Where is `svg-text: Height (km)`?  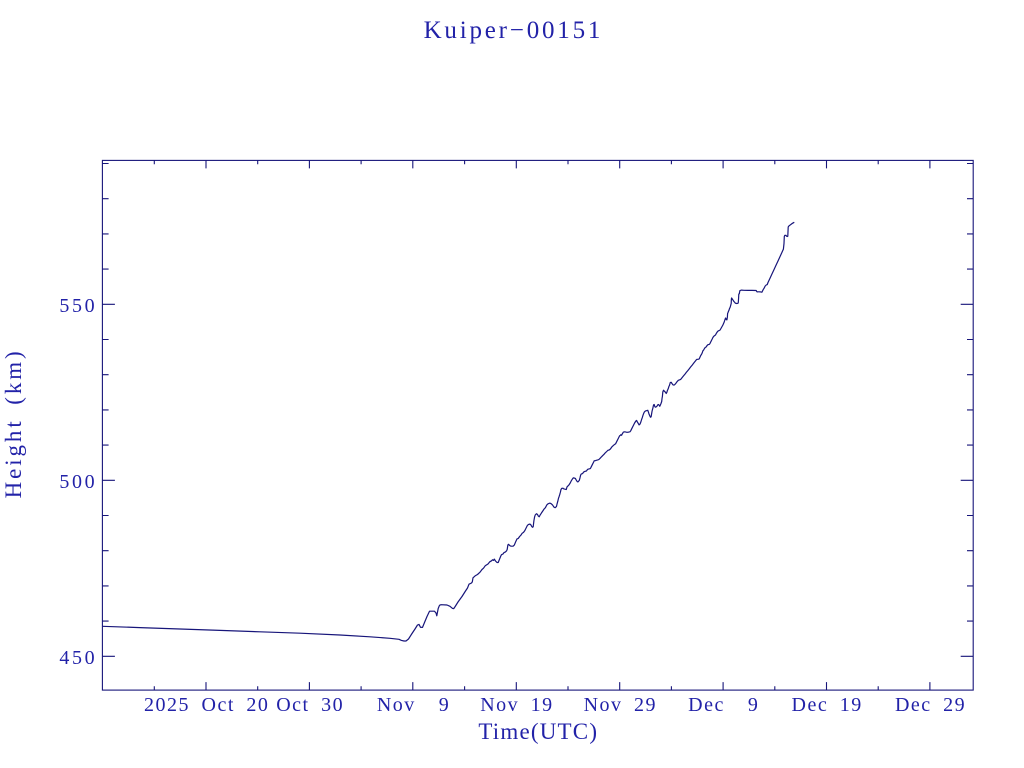
svg-text: Height (km) is located at coordinates (13, 423).